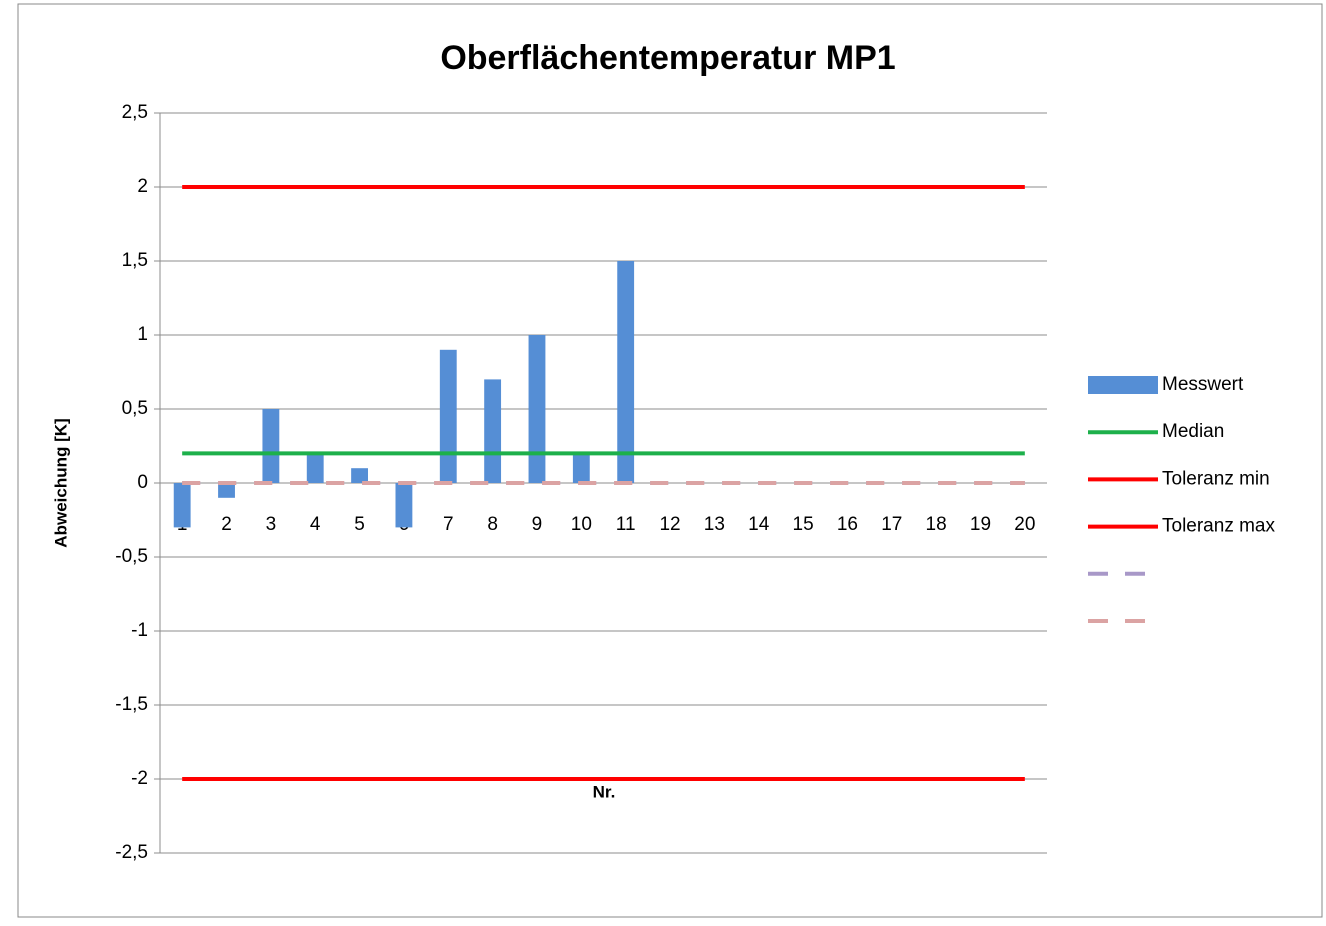 Image resolution: width=1326 pixels, height=926 pixels. I want to click on y-tick-label: -2, so click(139, 778).